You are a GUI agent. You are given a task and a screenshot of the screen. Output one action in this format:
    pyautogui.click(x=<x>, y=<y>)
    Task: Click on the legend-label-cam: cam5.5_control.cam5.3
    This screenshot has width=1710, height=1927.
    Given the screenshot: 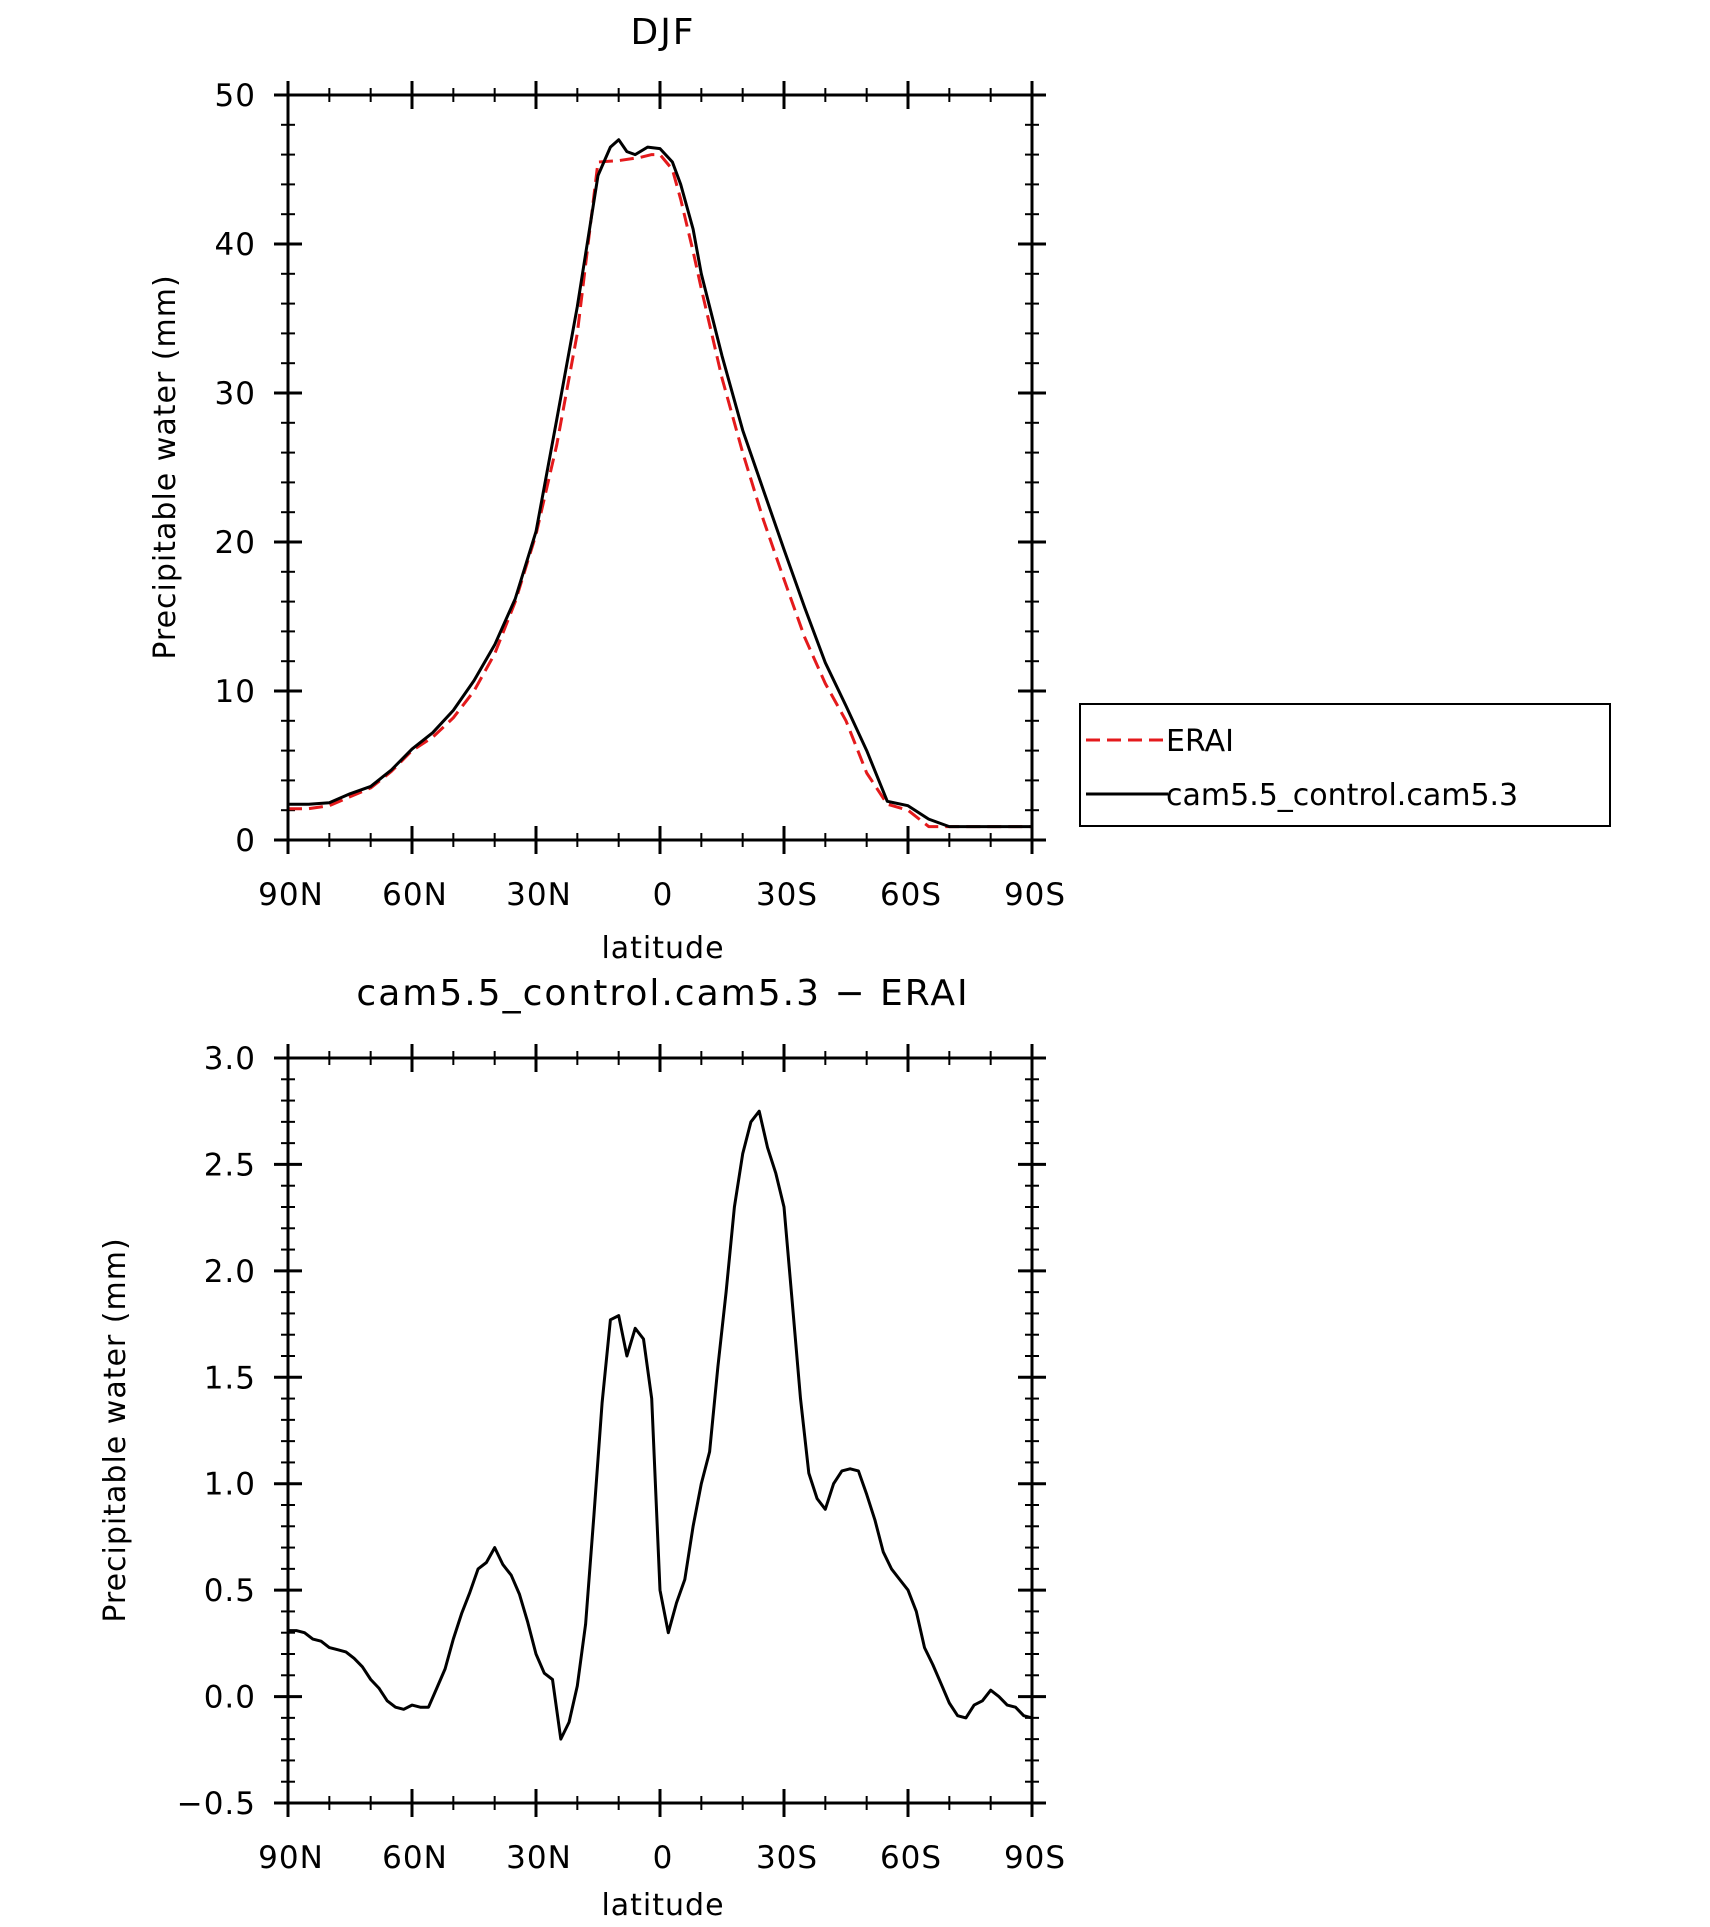 What is the action you would take?
    pyautogui.click(x=1342, y=795)
    